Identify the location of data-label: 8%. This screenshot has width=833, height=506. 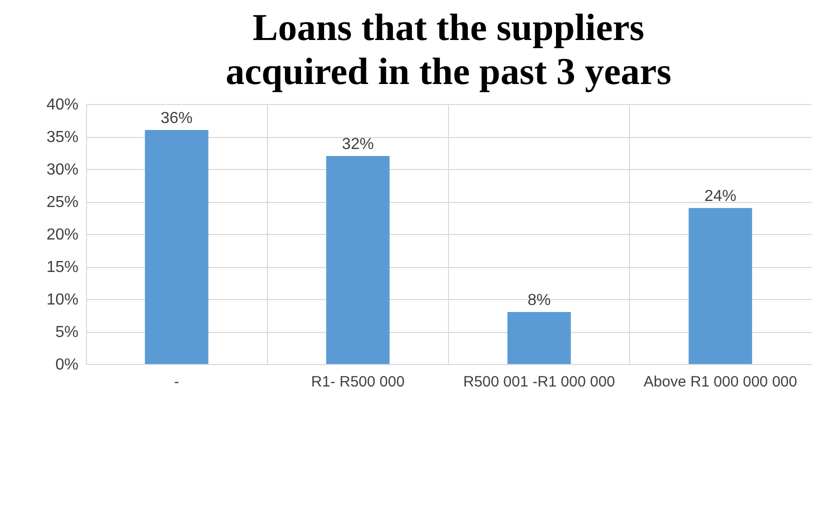
(539, 300).